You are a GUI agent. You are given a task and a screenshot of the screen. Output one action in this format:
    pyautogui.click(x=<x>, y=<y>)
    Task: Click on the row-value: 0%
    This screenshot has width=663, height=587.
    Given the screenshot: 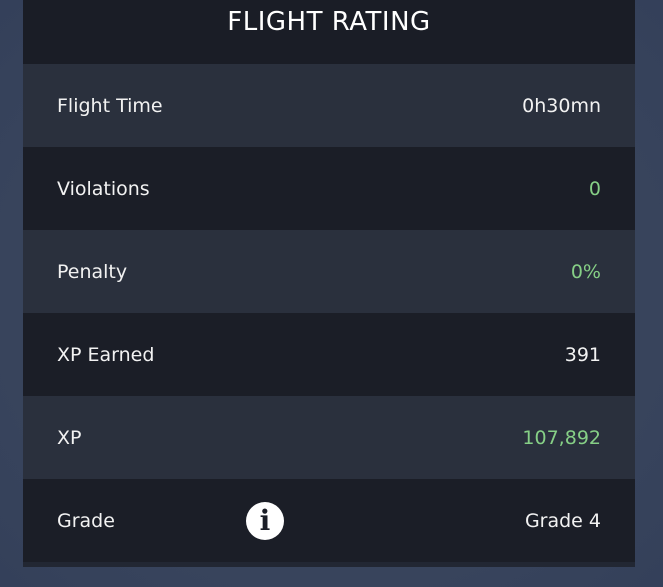 What is the action you would take?
    pyautogui.click(x=585, y=271)
    